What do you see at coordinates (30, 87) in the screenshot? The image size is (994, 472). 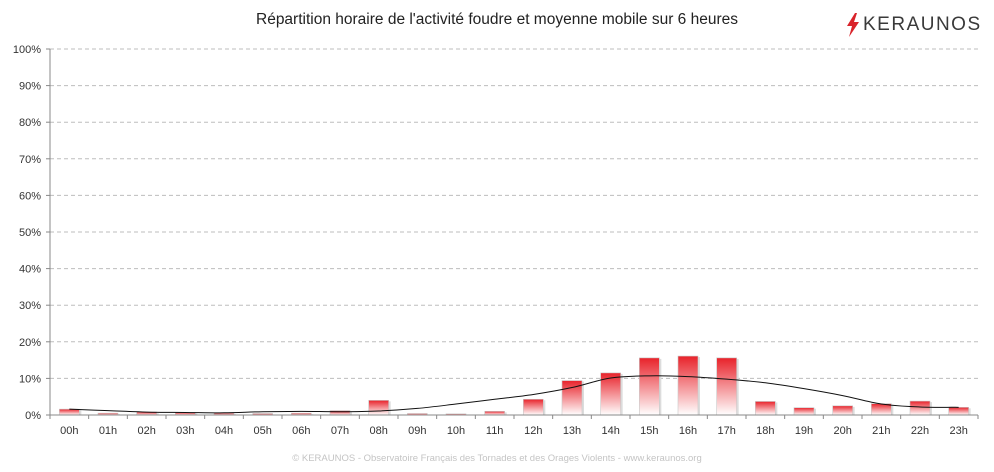 I see `y-tick-label: 90%` at bounding box center [30, 87].